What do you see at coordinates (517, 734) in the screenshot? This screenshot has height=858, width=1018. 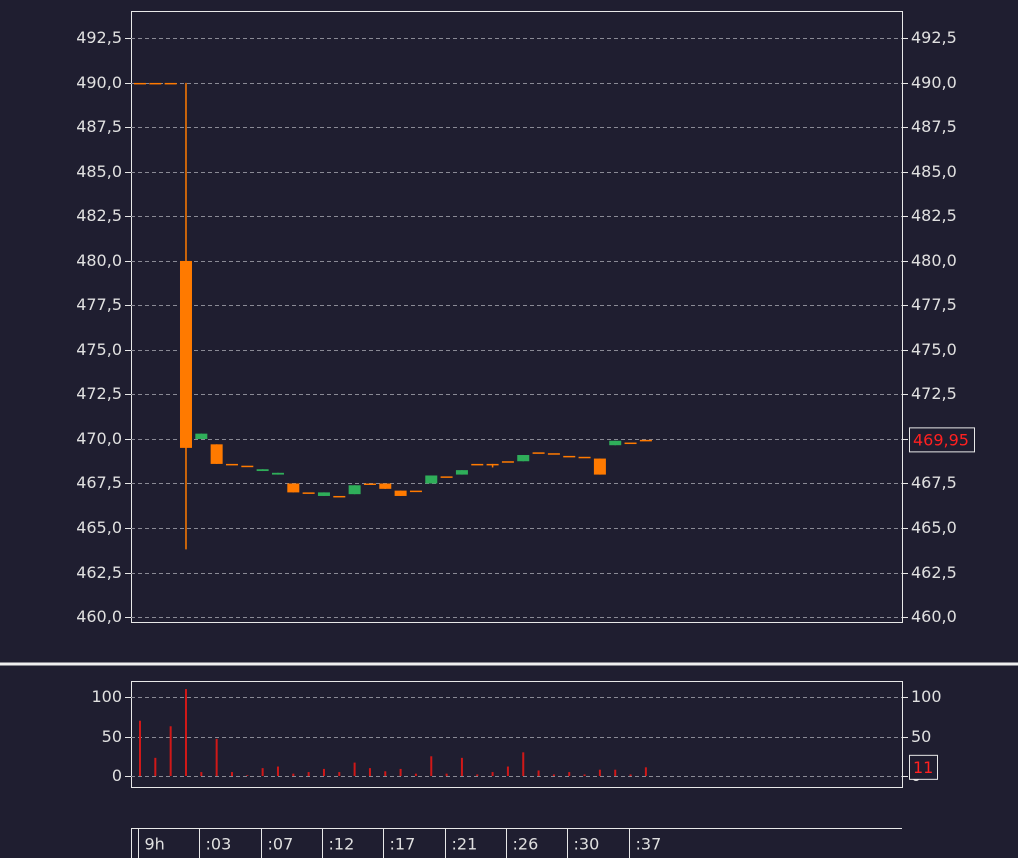 I see `volume-panel` at bounding box center [517, 734].